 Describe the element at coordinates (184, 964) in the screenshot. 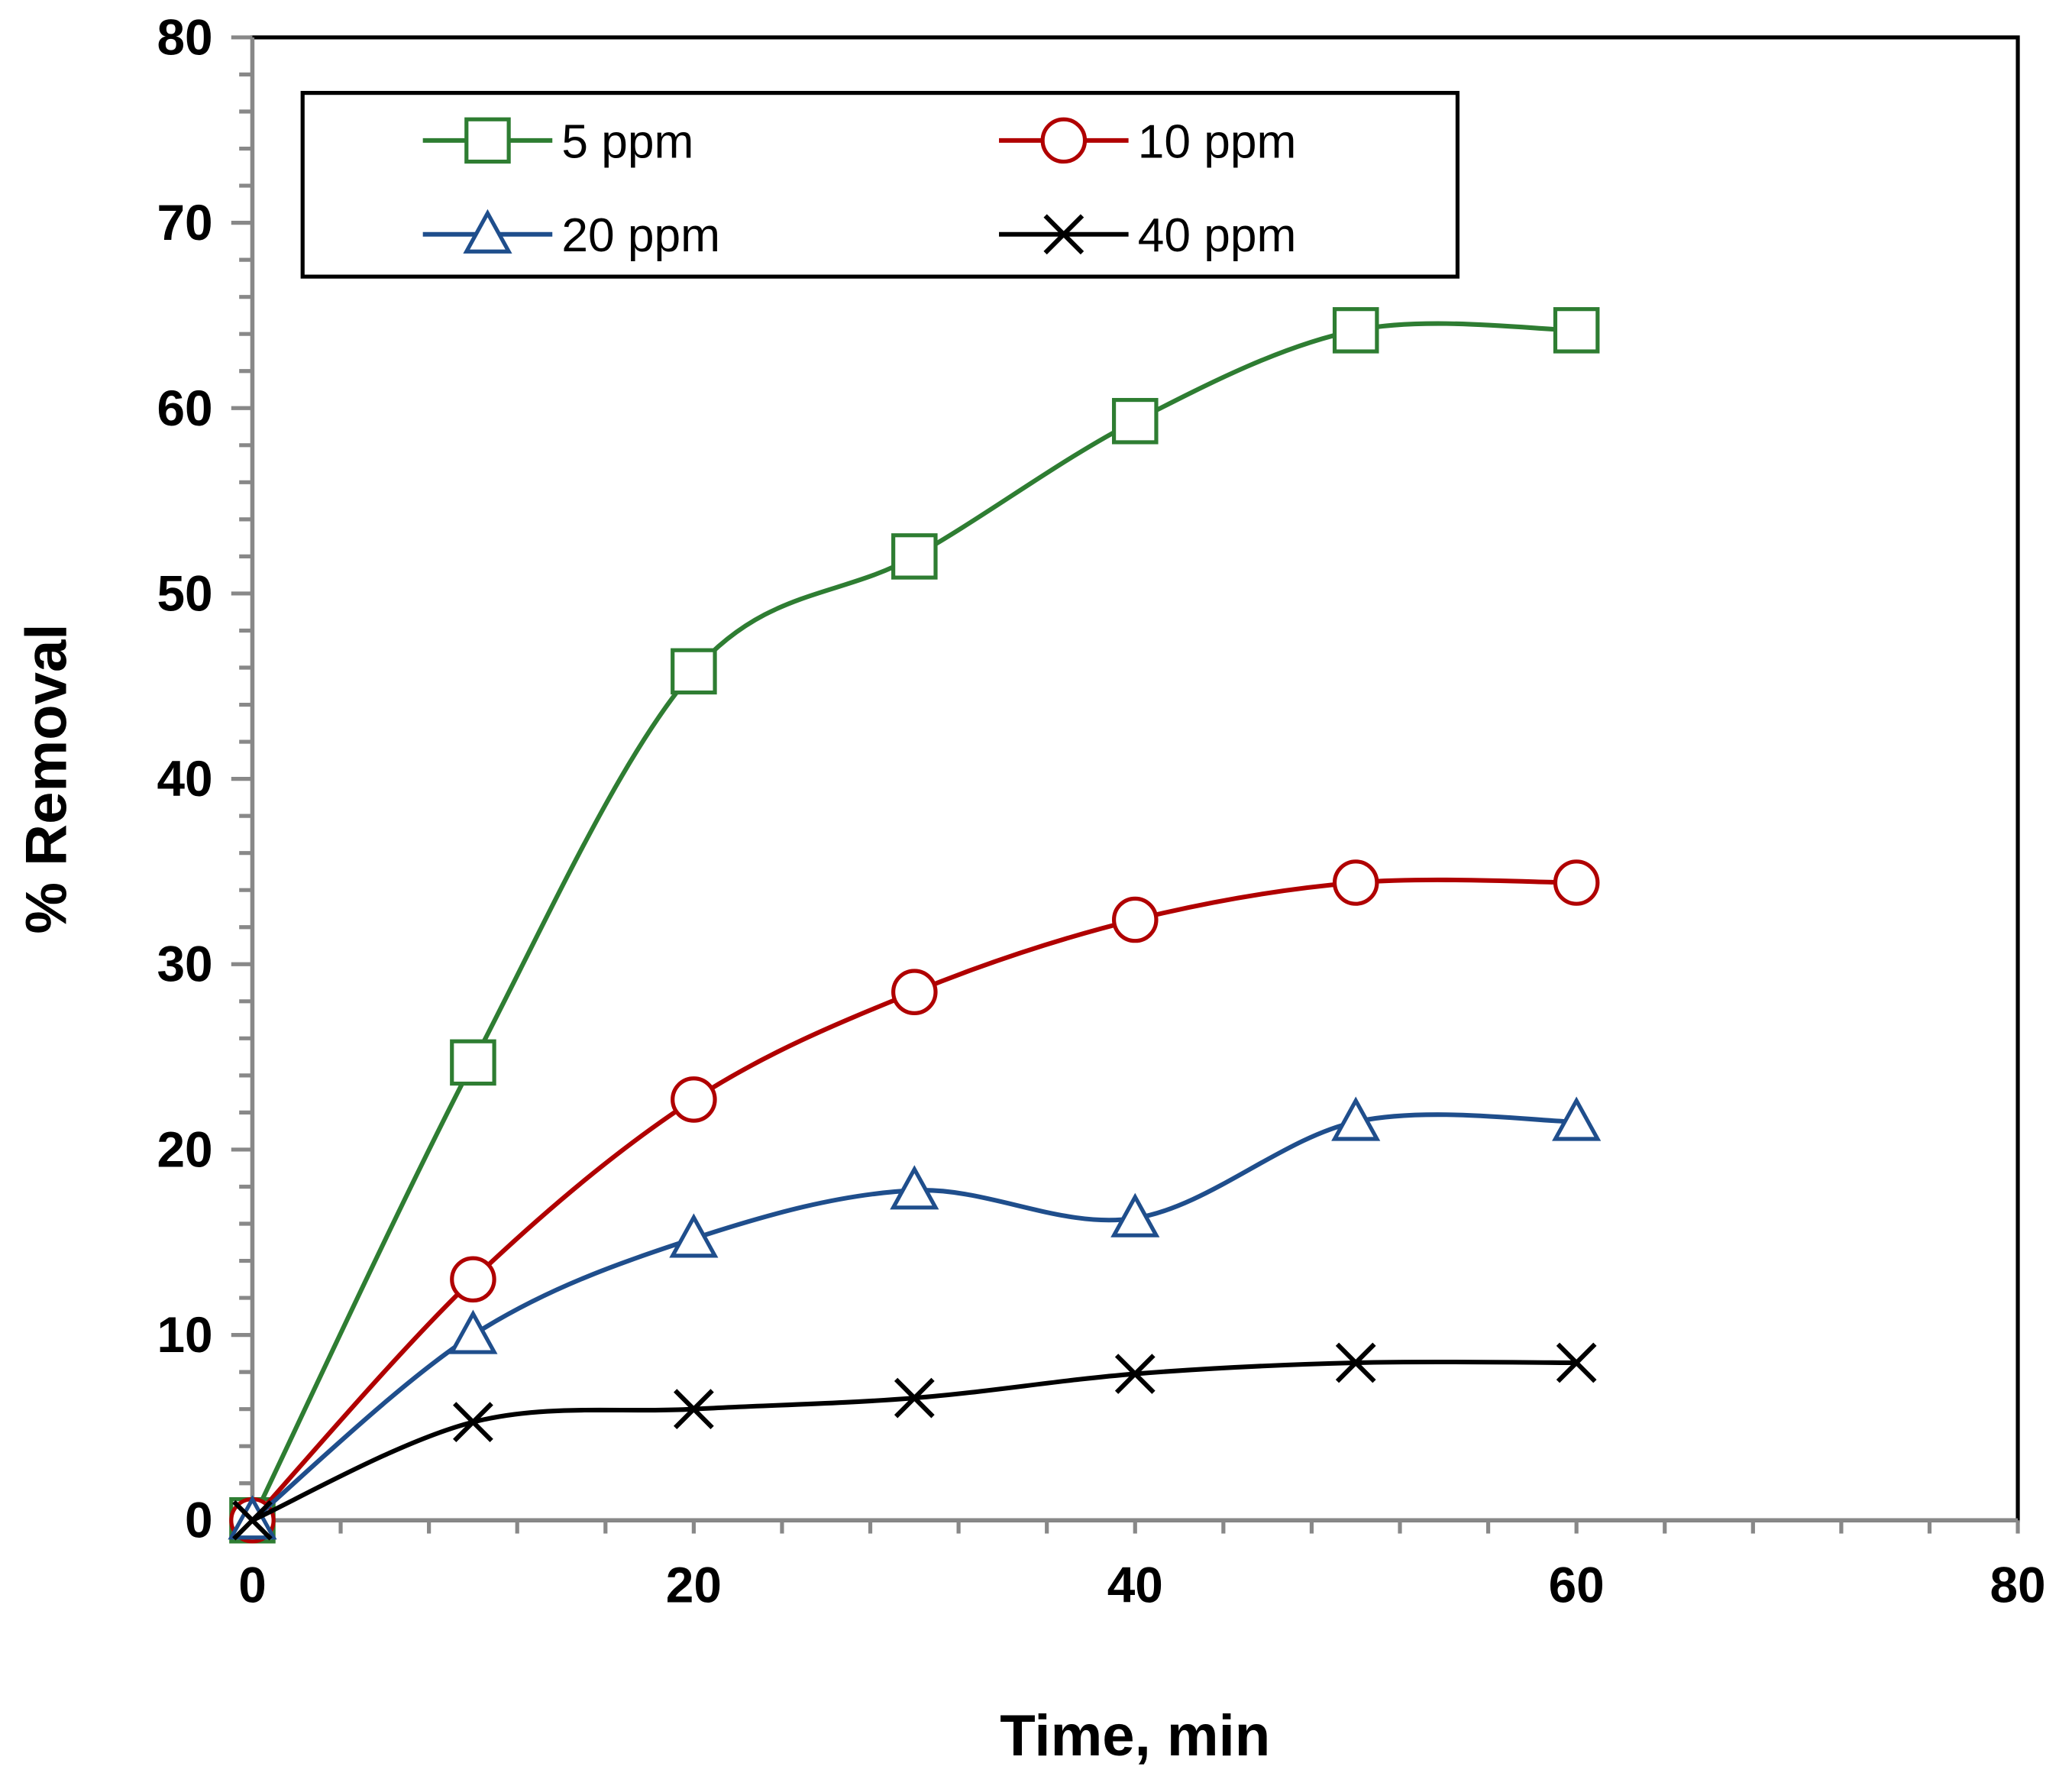

I see `y-tick-label: 30` at that location.